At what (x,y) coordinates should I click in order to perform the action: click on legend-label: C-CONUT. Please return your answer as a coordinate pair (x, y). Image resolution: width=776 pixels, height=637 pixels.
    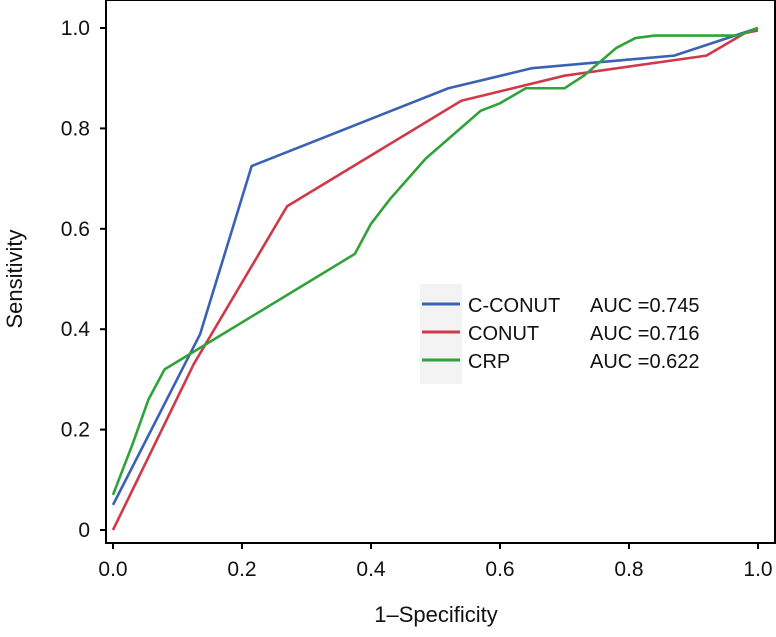
    Looking at the image, I should click on (514, 306).